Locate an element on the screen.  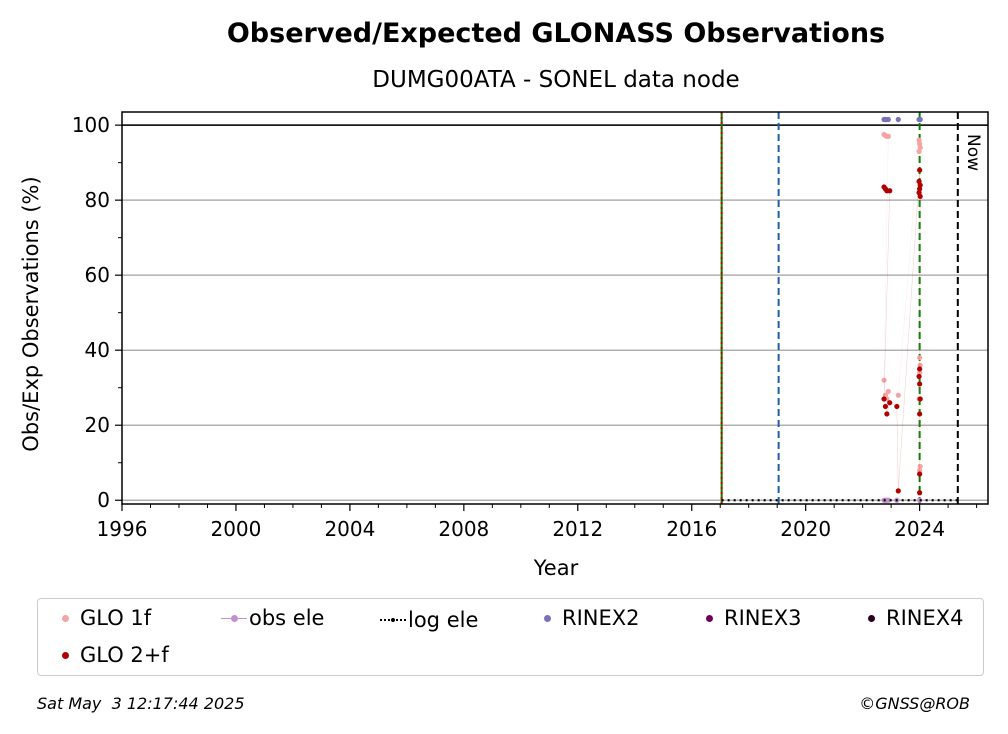
y-tick-label: 40 is located at coordinates (97, 350).